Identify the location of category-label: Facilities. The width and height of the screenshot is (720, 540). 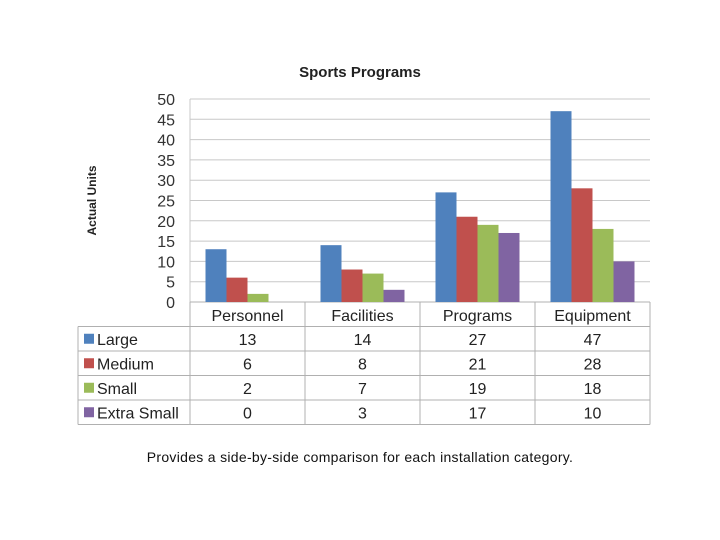
(362, 316).